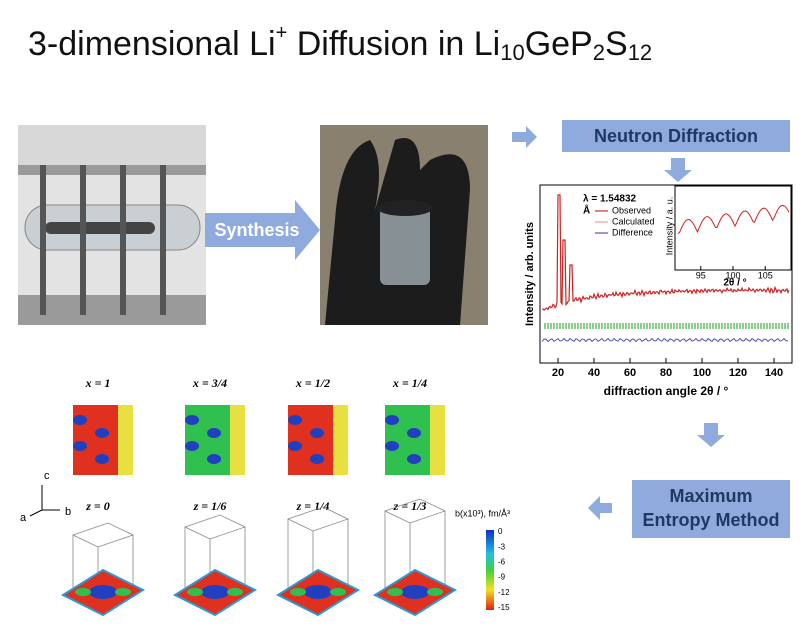 This screenshot has height=628, width=800. I want to click on x-slice-label: x = 1, so click(98, 383).